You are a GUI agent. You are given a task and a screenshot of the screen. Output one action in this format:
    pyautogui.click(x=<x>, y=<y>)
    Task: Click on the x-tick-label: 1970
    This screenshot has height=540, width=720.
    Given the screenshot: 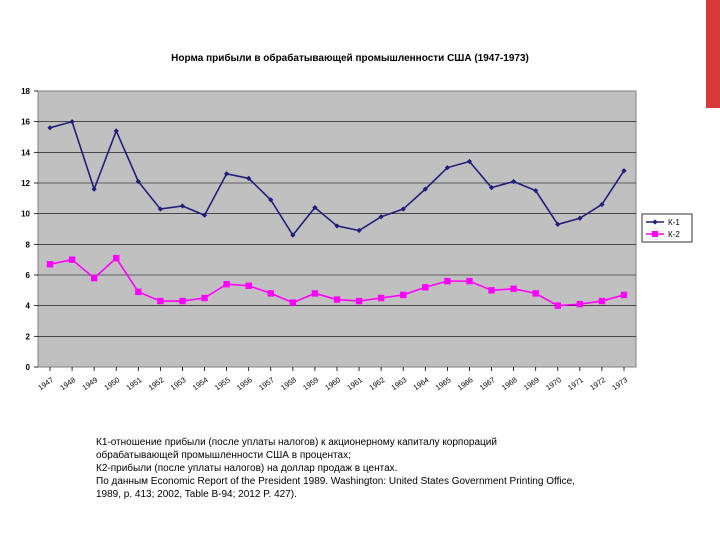 What is the action you would take?
    pyautogui.click(x=553, y=383)
    